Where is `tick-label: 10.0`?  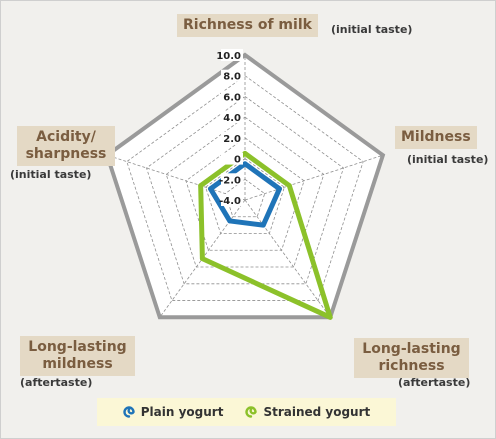
tick-label: 10.0 is located at coordinates (228, 56).